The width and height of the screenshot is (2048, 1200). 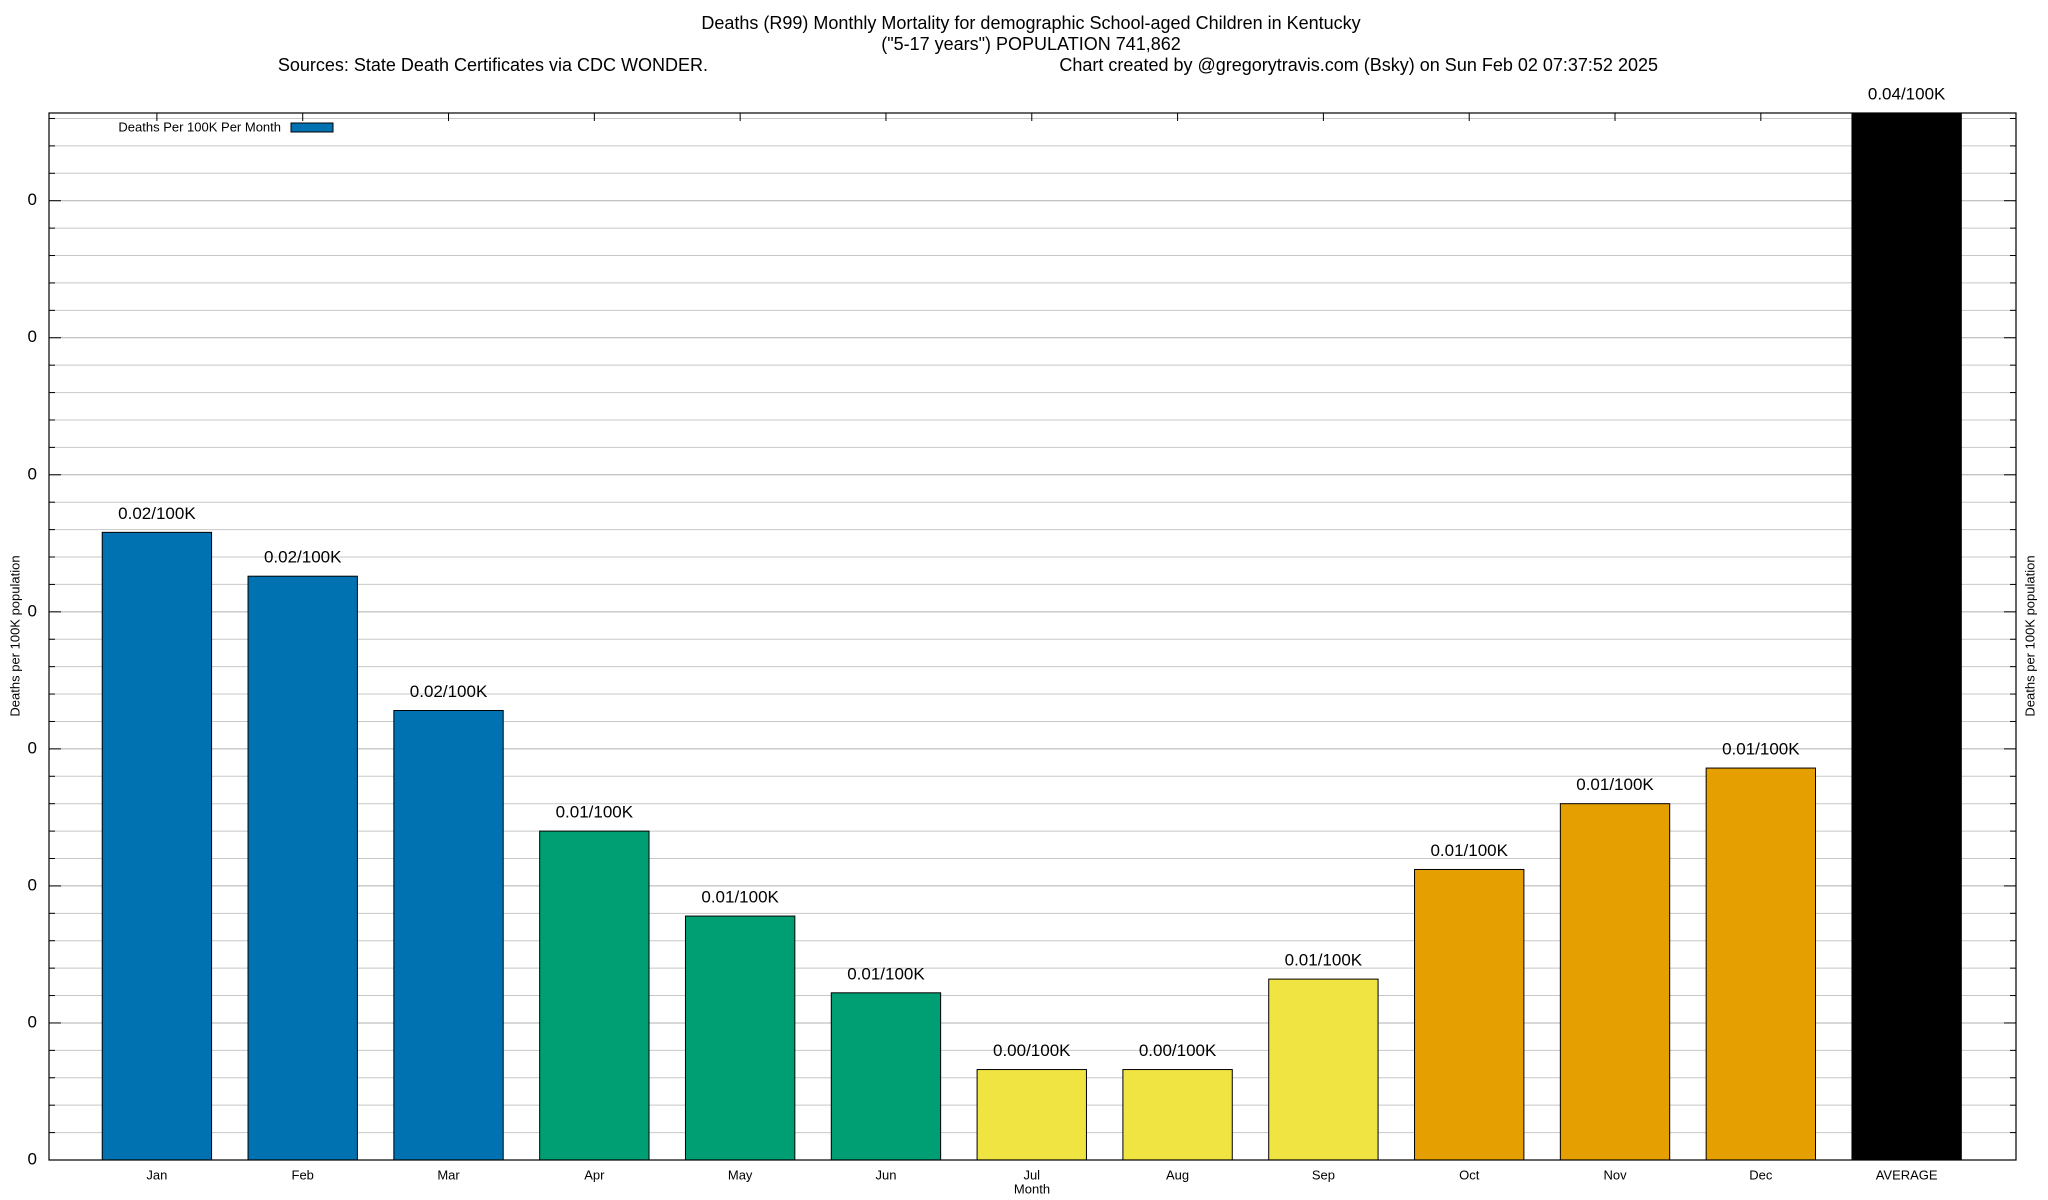 What do you see at coordinates (1615, 1174) in the screenshot?
I see `x-tick-label: Nov` at bounding box center [1615, 1174].